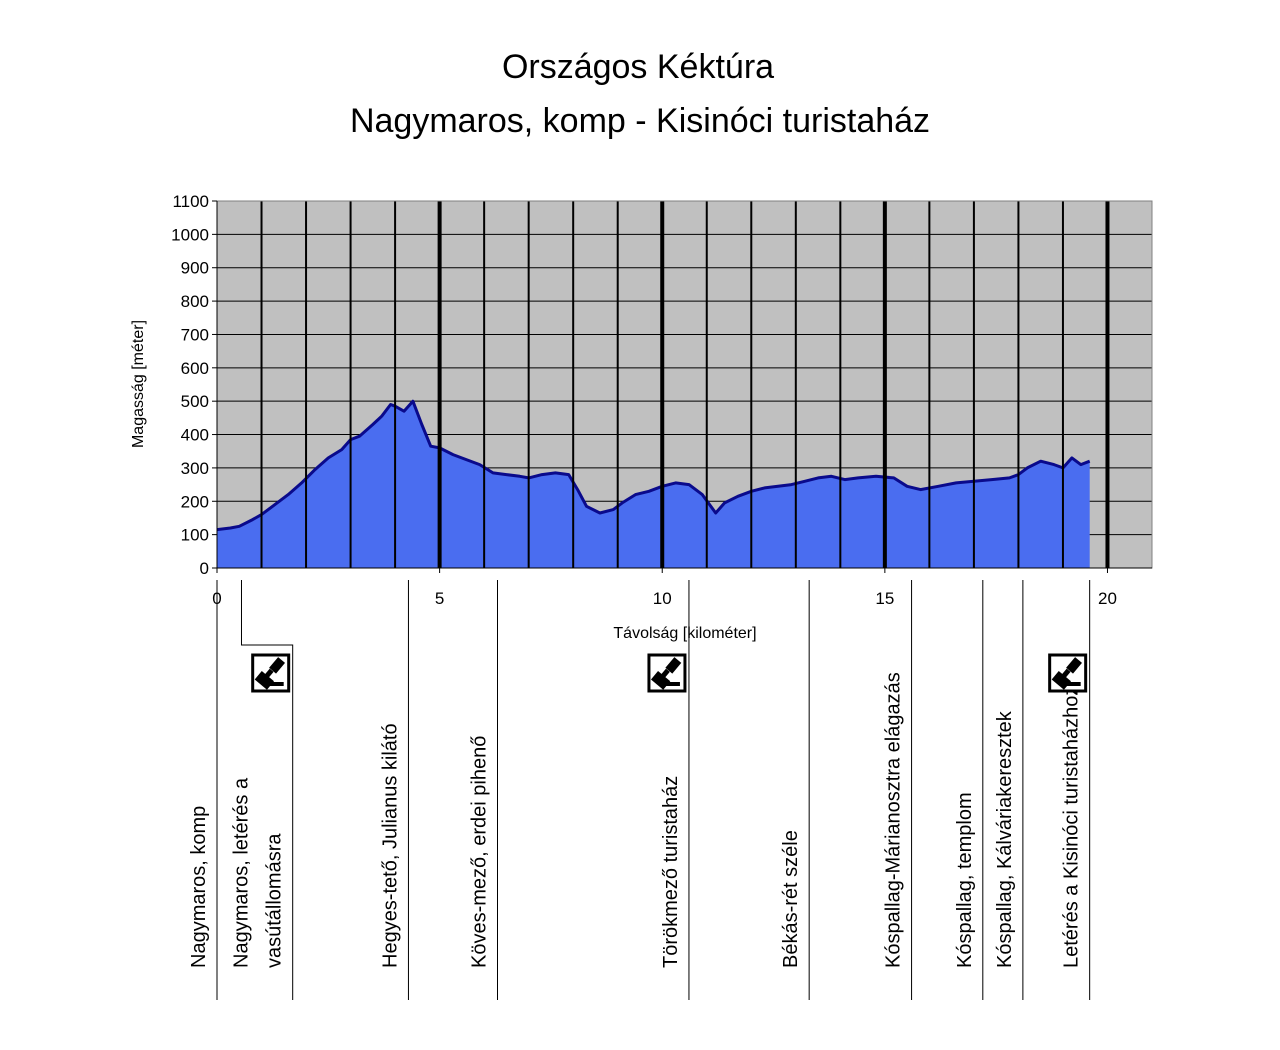 The width and height of the screenshot is (1280, 1050). What do you see at coordinates (684, 633) in the screenshot?
I see `x-axis-label: Távolság [kilométer]` at bounding box center [684, 633].